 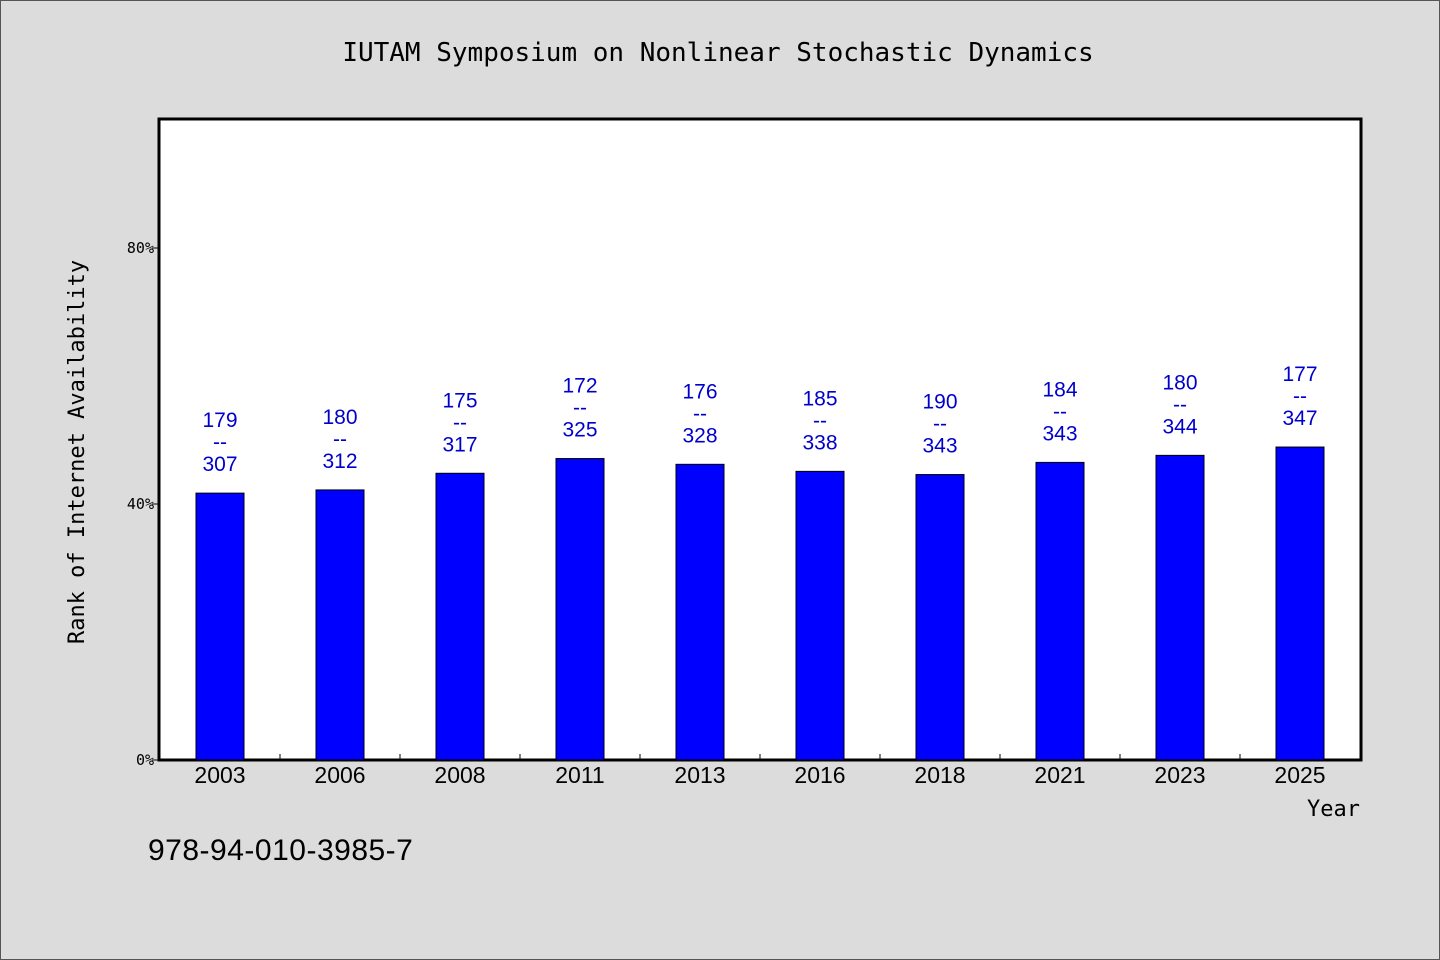 I want to click on bar-2023, so click(x=1180, y=607).